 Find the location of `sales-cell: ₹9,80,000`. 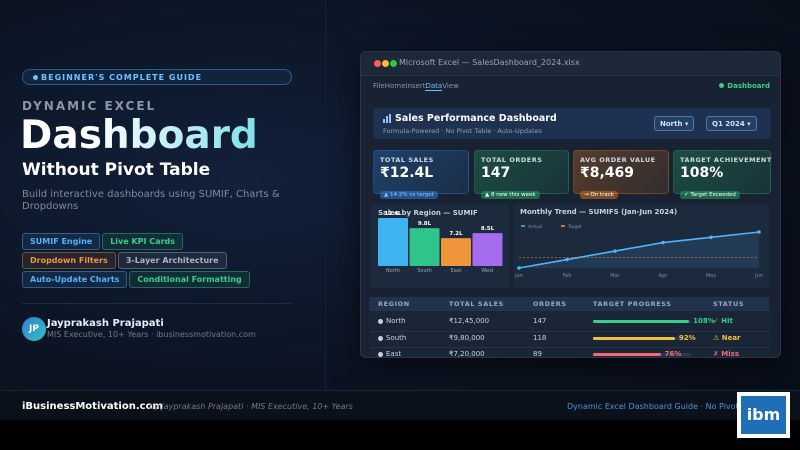

sales-cell: ₹9,80,000 is located at coordinates (467, 338).